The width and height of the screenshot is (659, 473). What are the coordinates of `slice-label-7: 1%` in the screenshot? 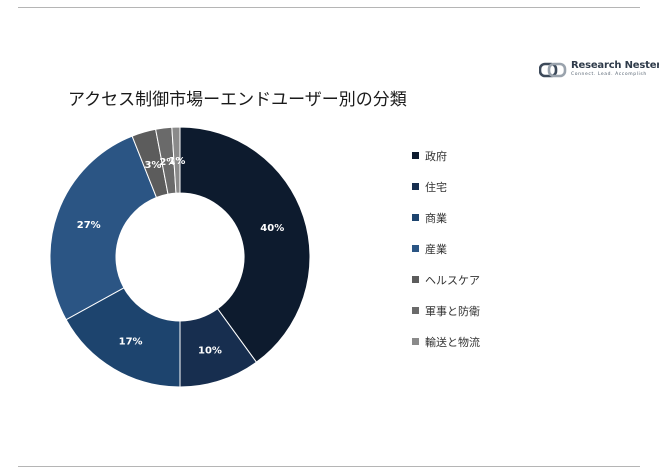 It's located at (176, 161).